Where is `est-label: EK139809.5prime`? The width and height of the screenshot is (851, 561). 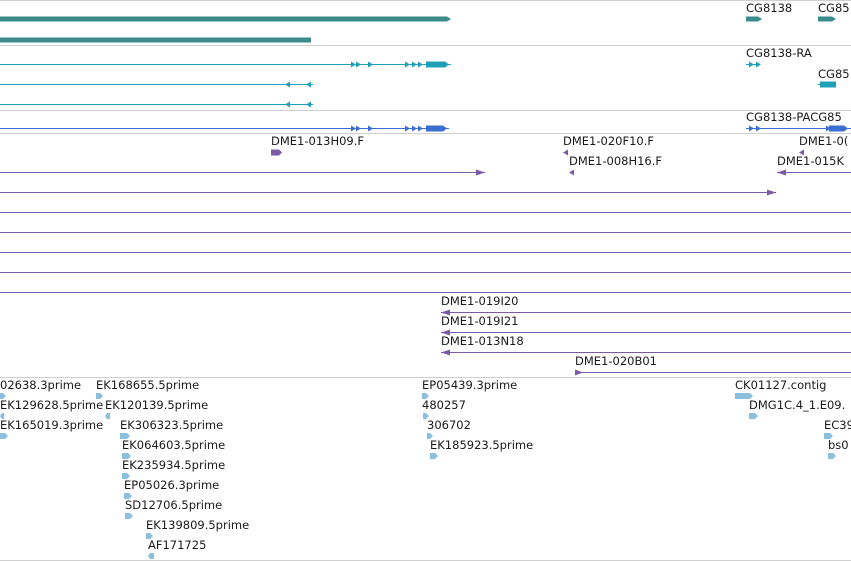 est-label: EK139809.5prime is located at coordinates (197, 525).